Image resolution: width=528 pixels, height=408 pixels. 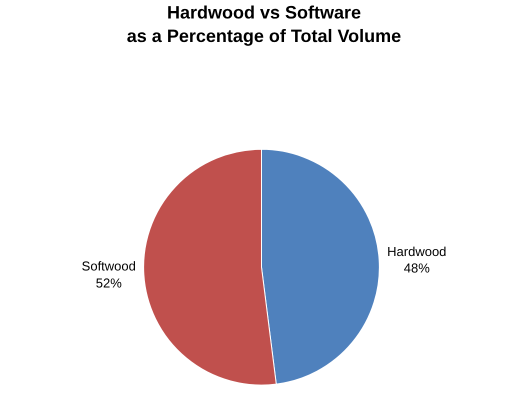 What do you see at coordinates (109, 266) in the screenshot?
I see `slice-label: Softwood` at bounding box center [109, 266].